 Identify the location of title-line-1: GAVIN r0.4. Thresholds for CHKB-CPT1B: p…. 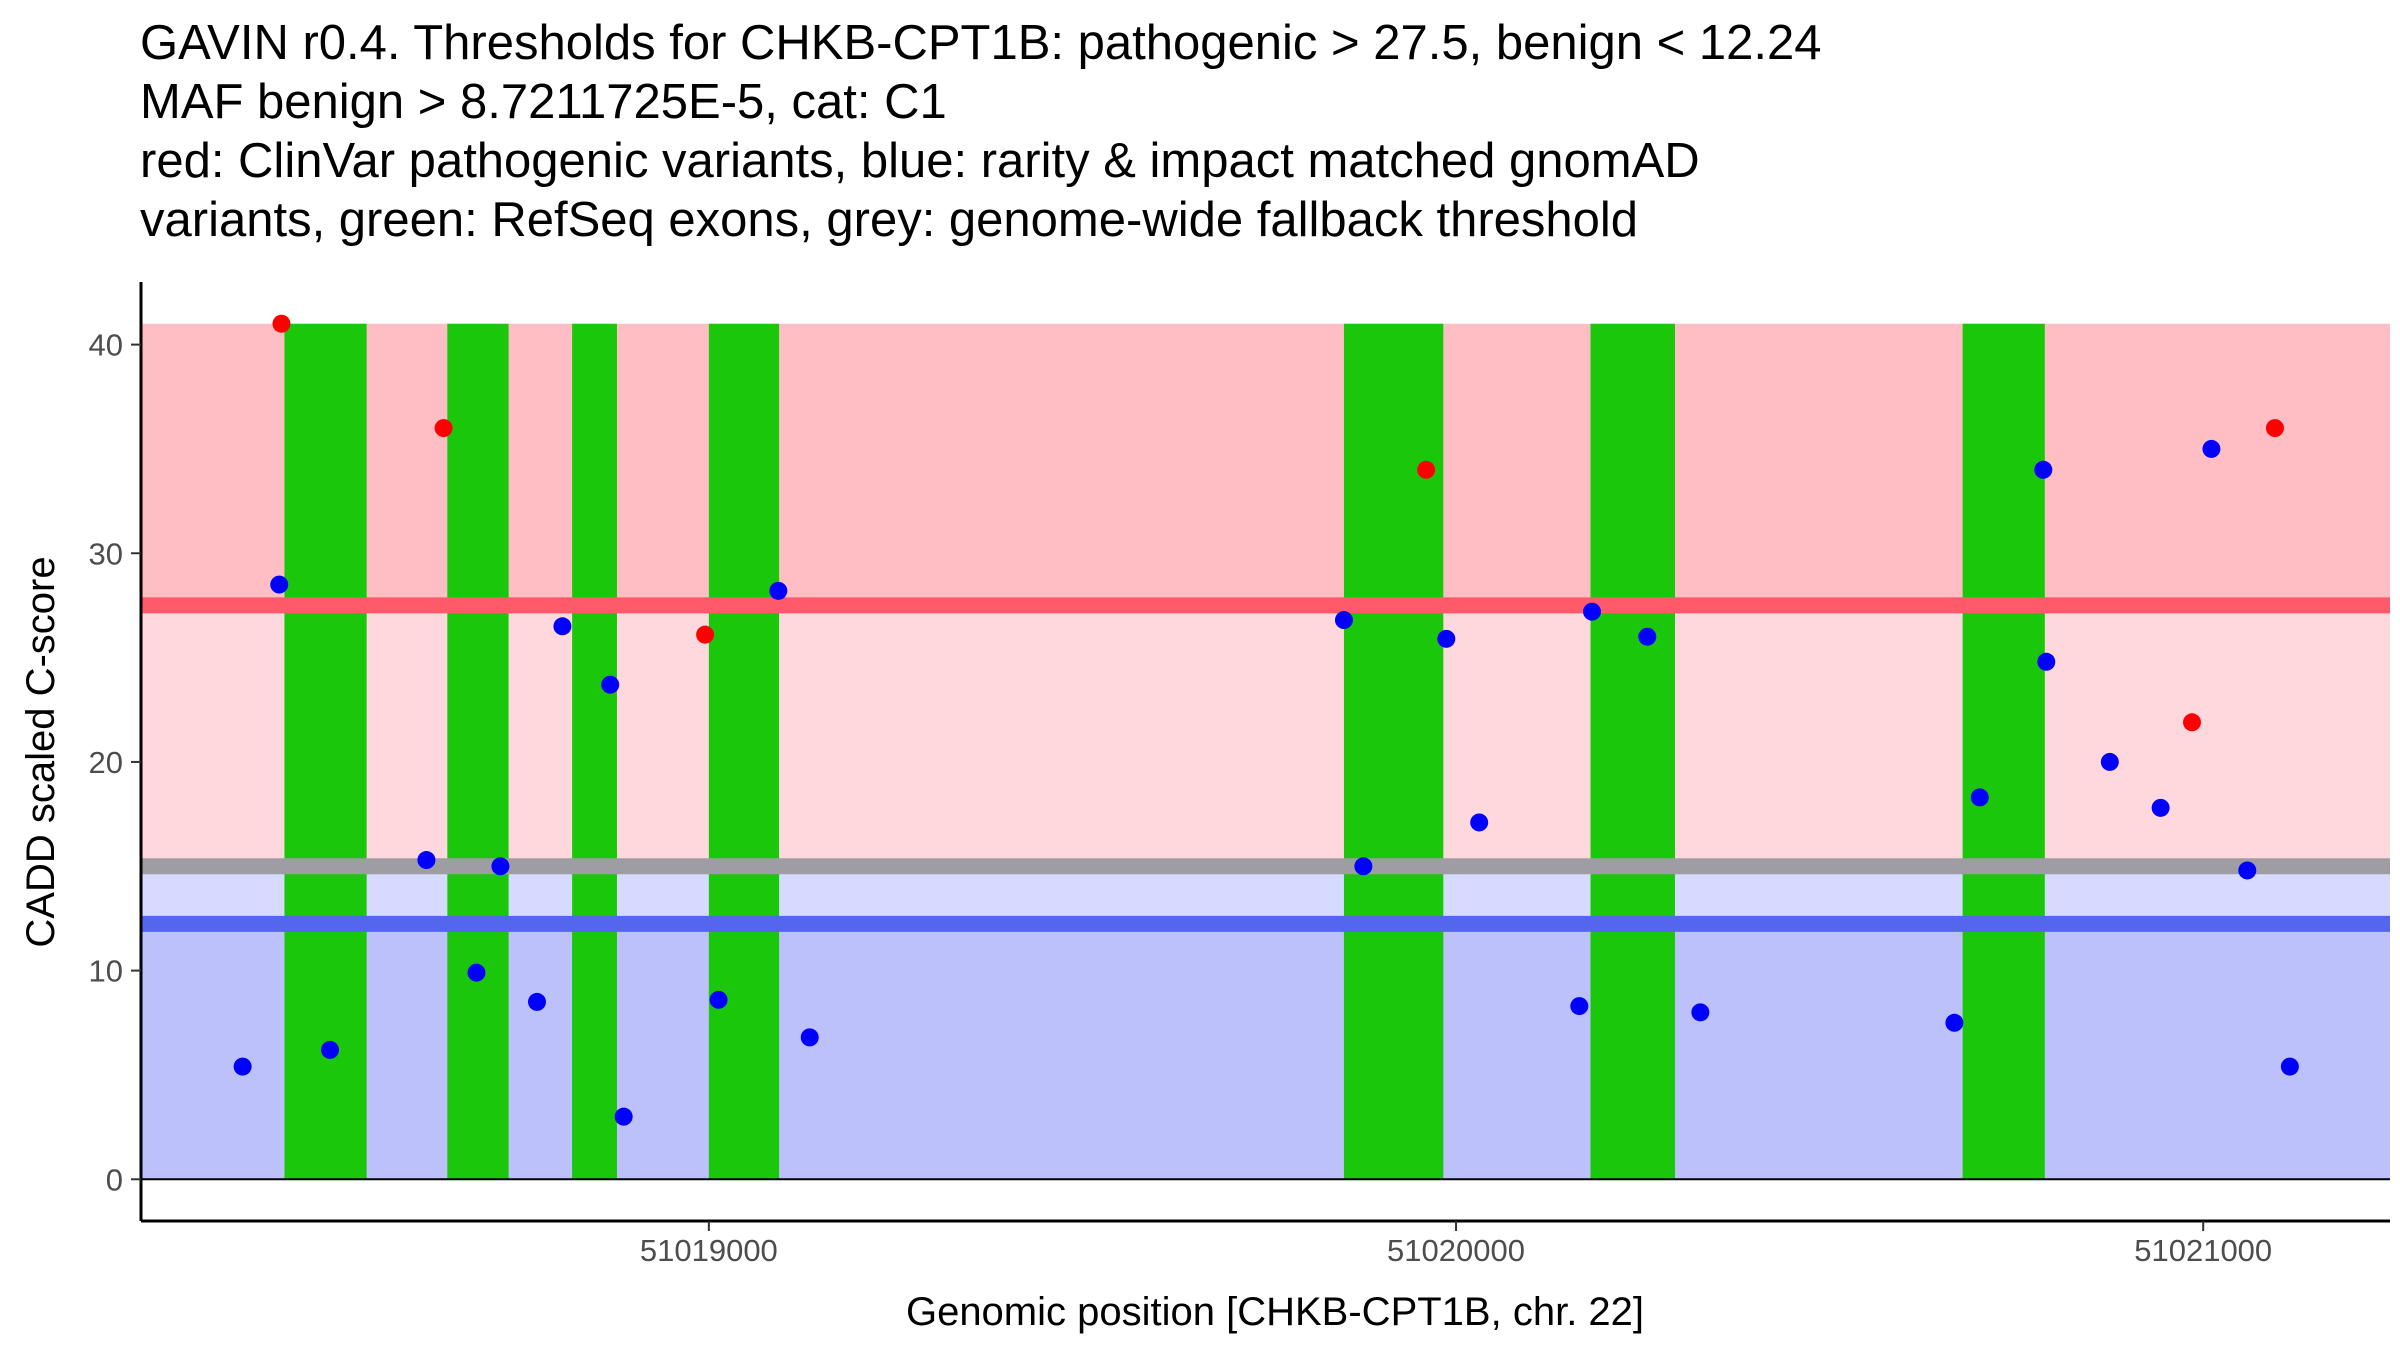
(981, 43).